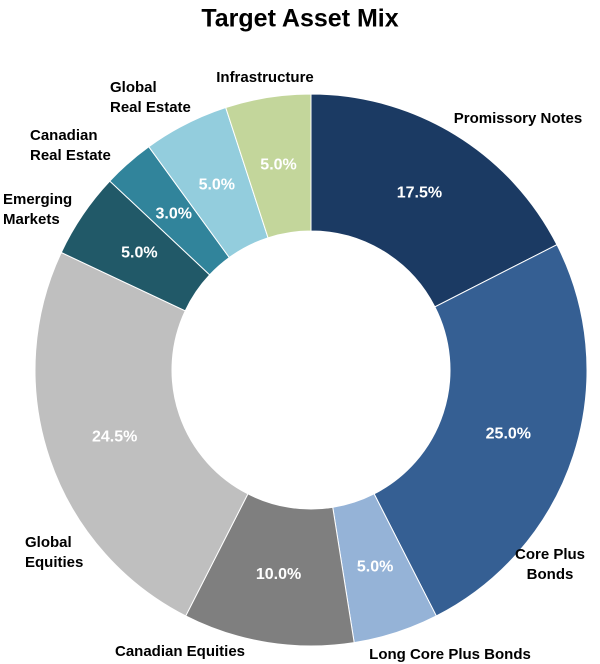  I want to click on category-label: Emerging Markets, so click(37, 209).